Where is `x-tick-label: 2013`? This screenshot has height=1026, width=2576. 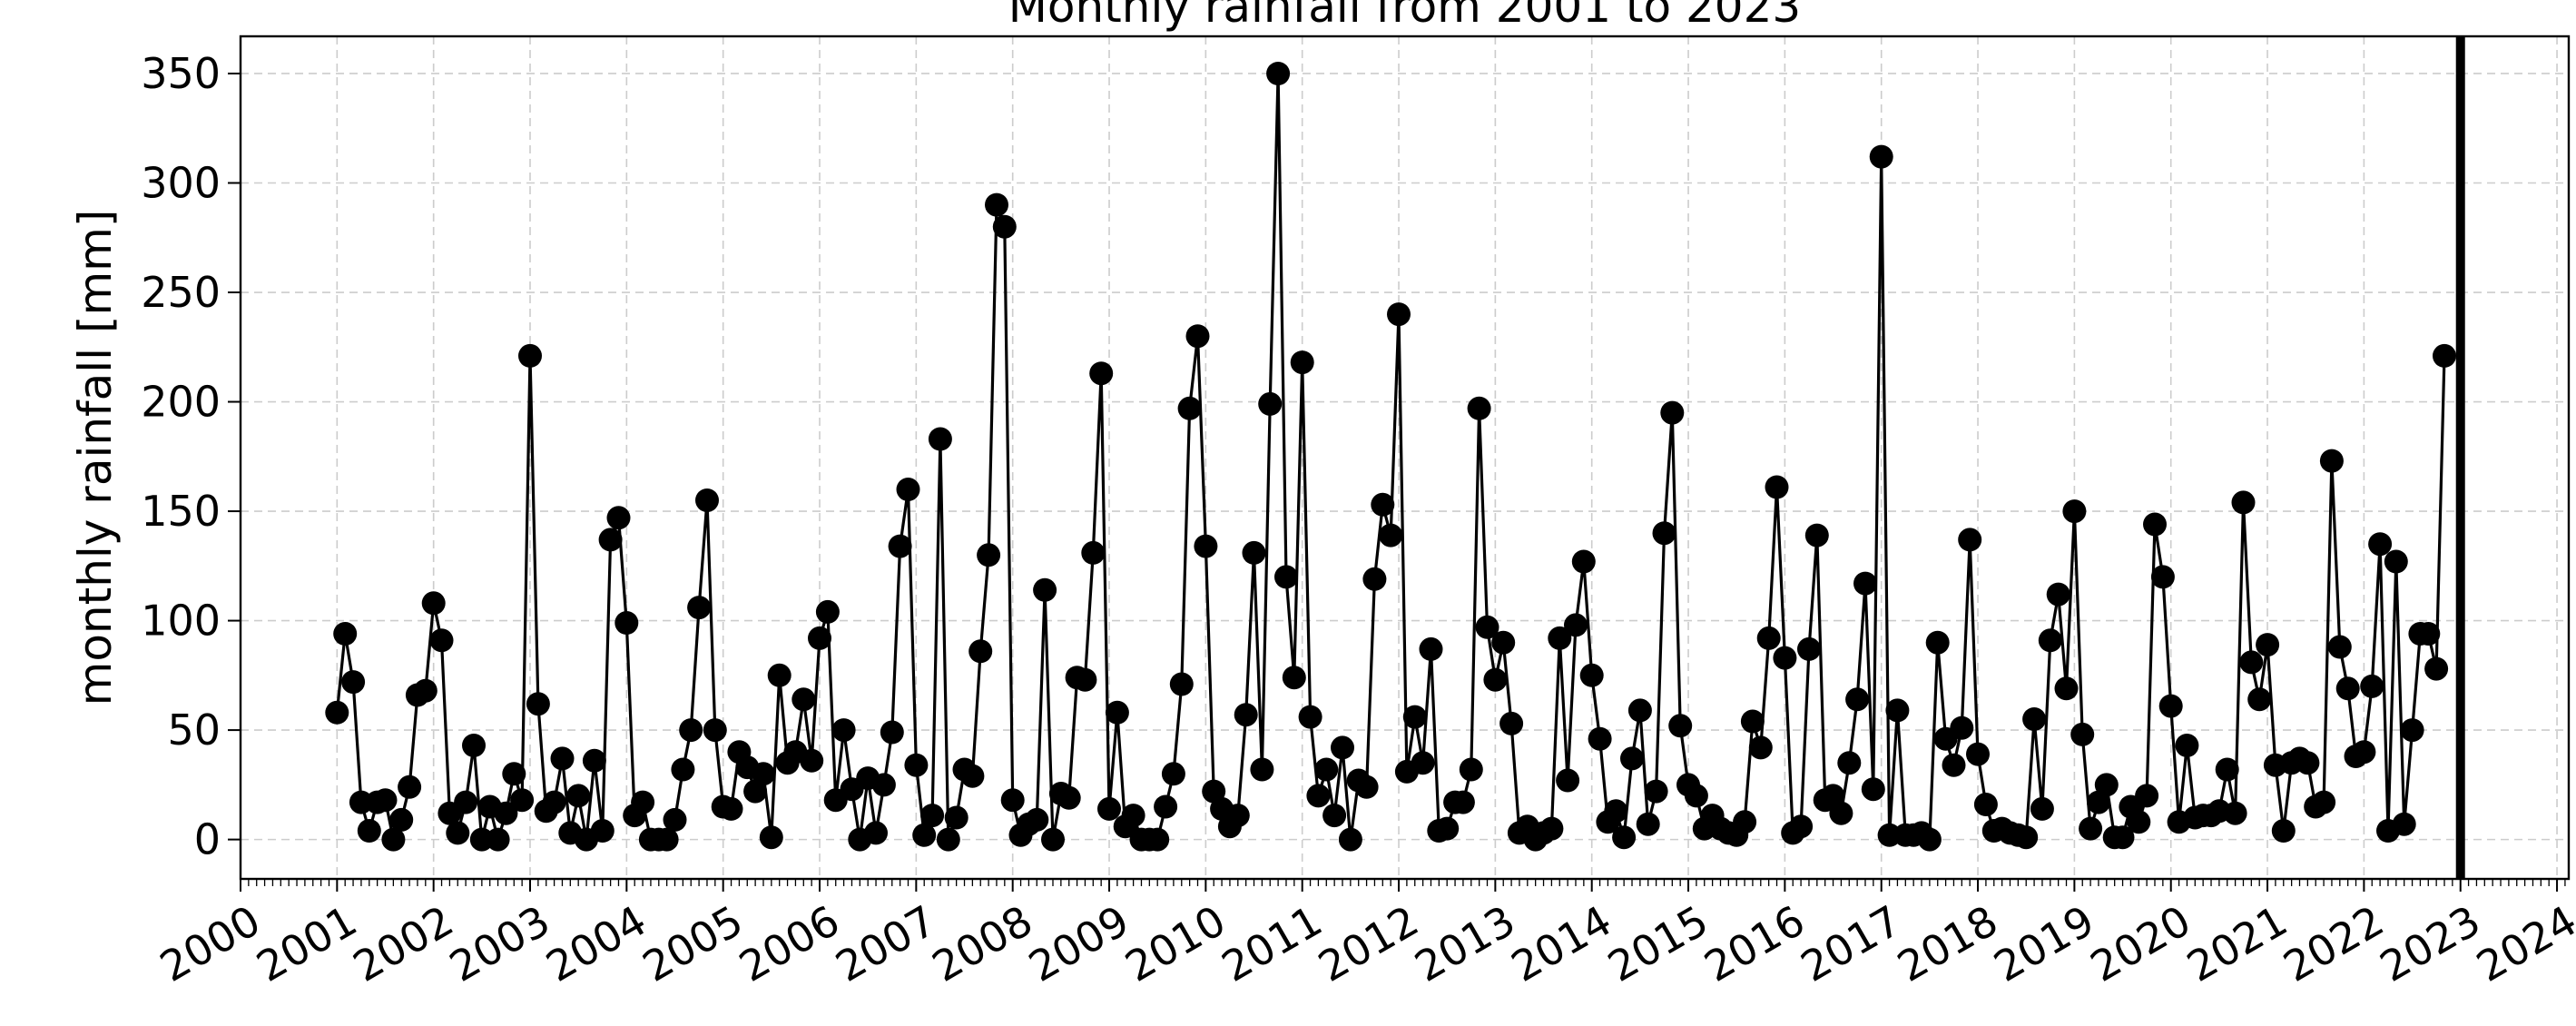
x-tick-label: 2013 is located at coordinates (1465, 943).